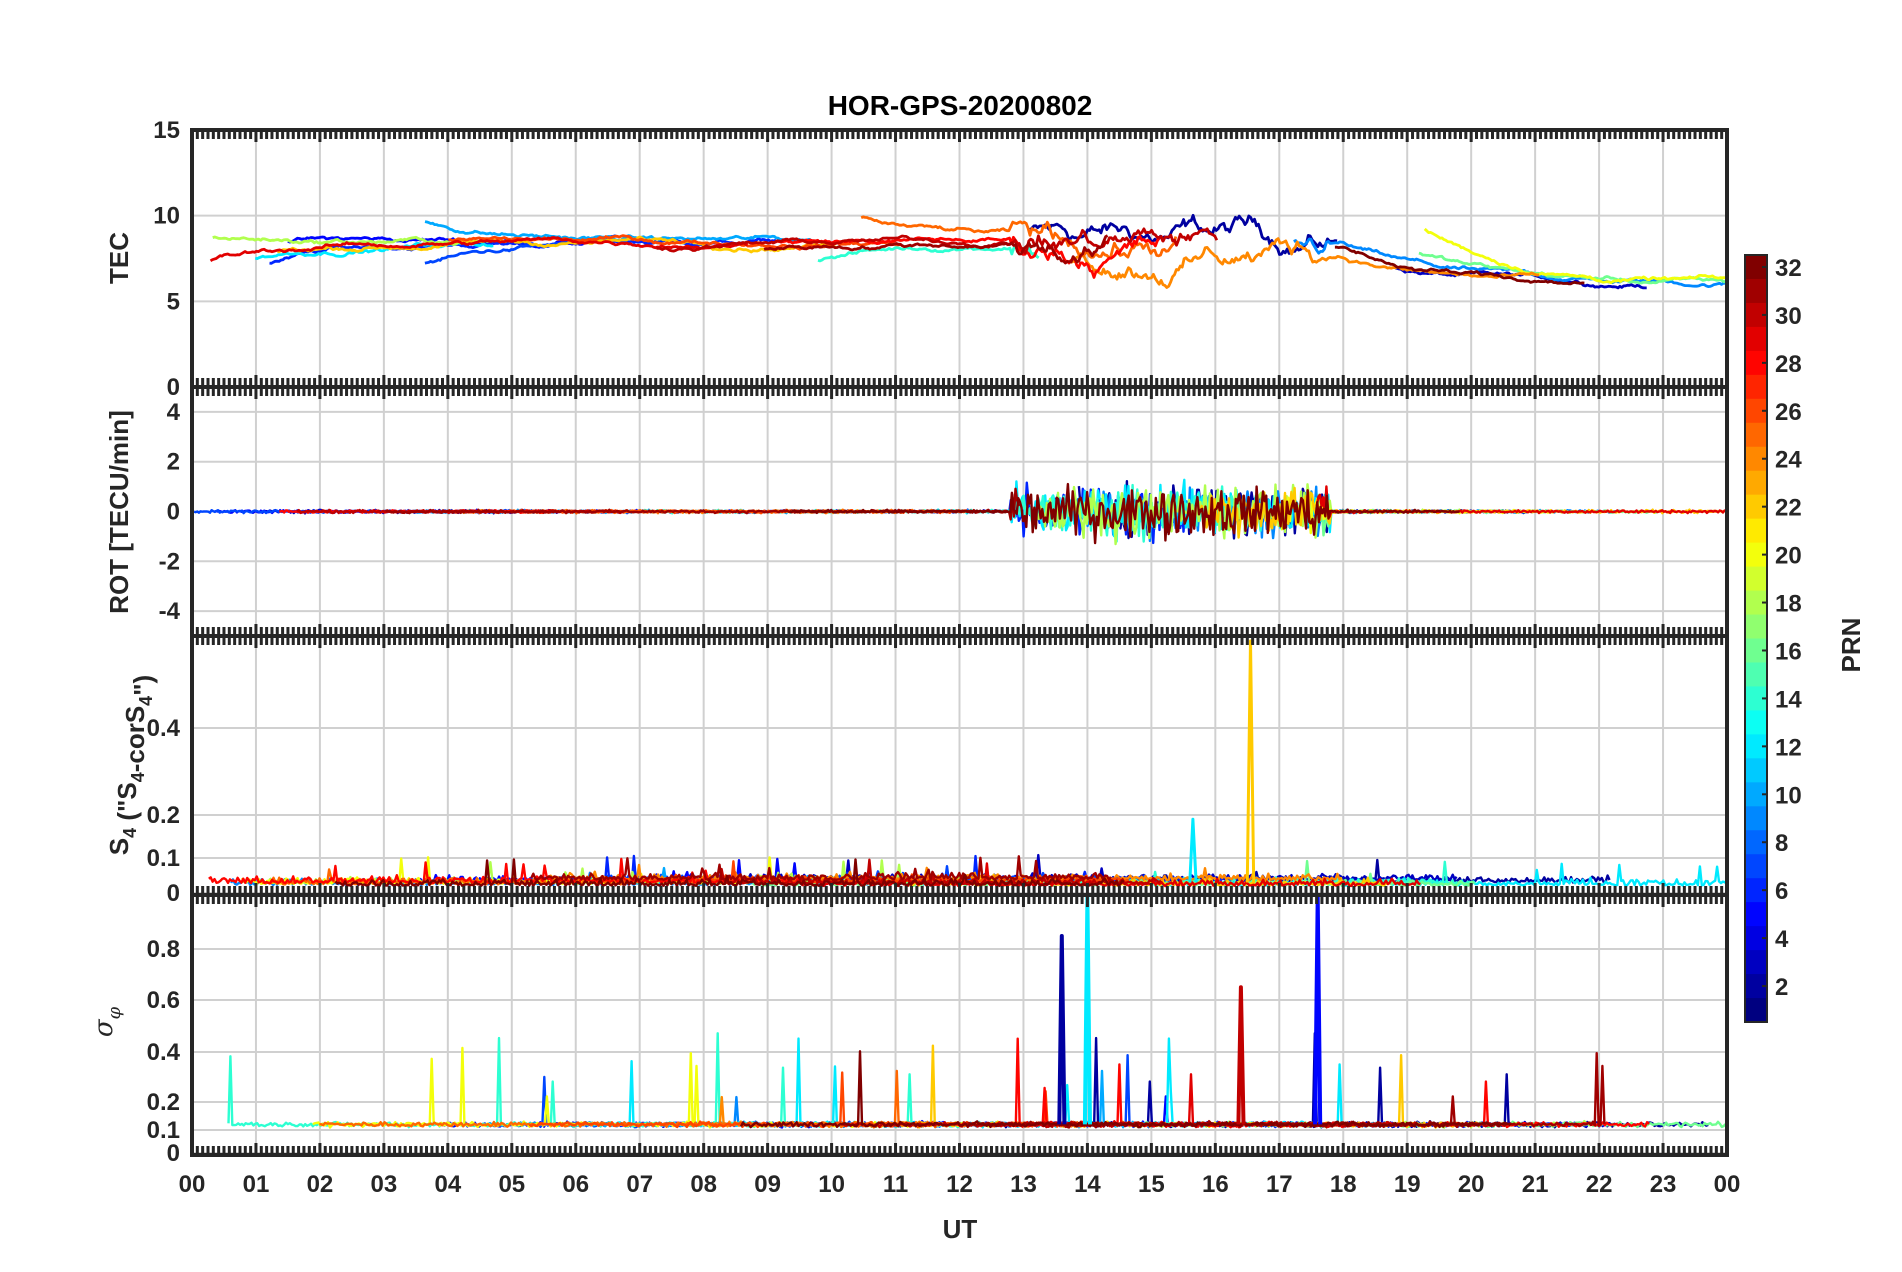  I want to click on x-tick-label: 04, so click(447, 1184).